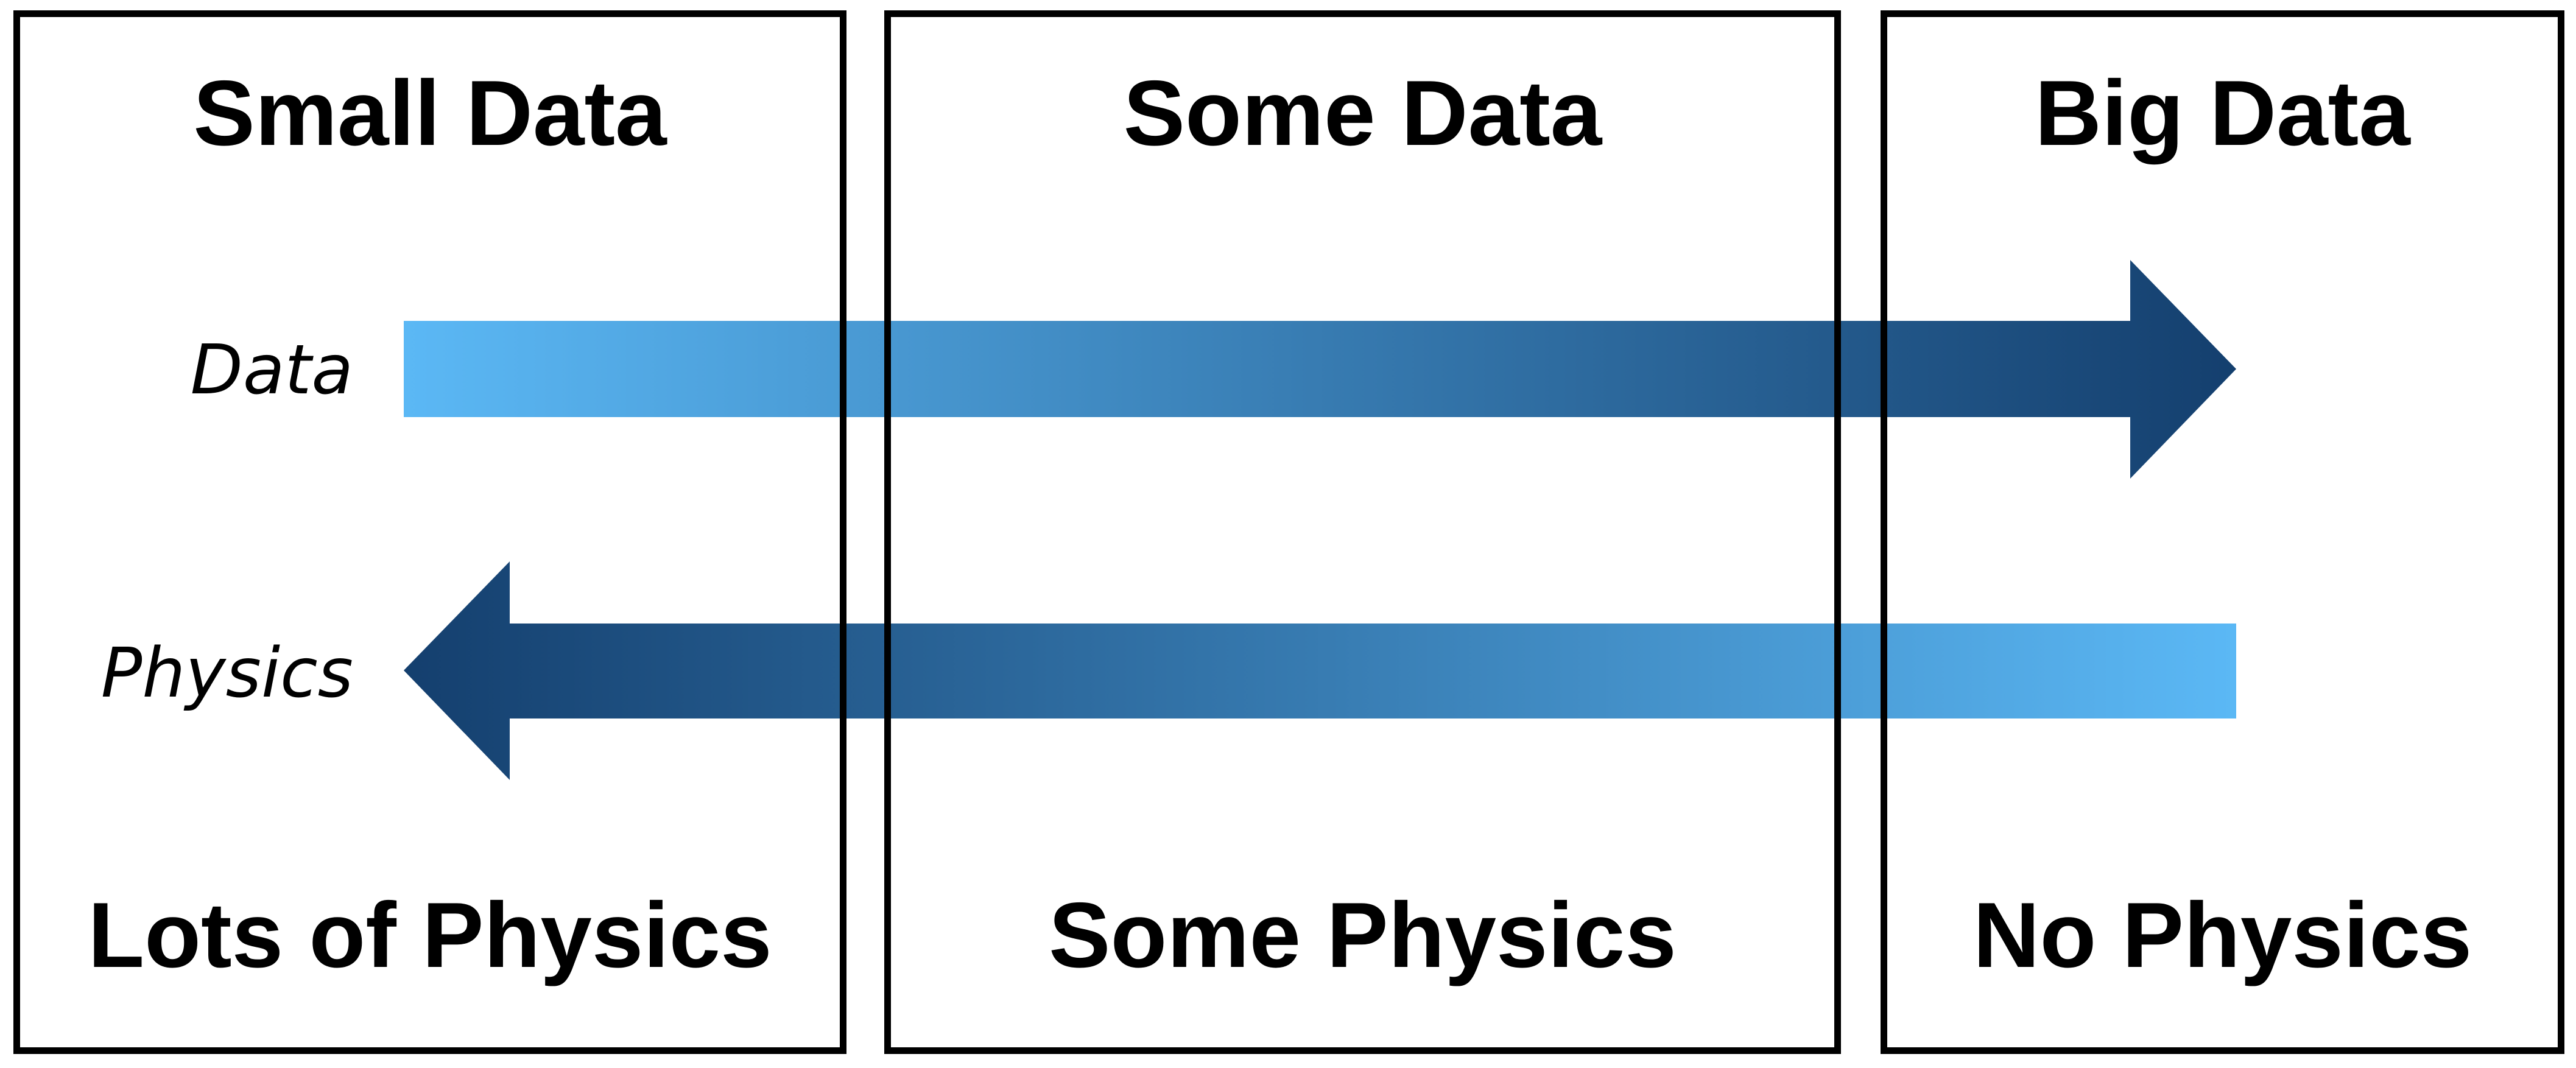  Describe the element at coordinates (430, 113) in the screenshot. I see `small-data-heading: Small Data` at that location.